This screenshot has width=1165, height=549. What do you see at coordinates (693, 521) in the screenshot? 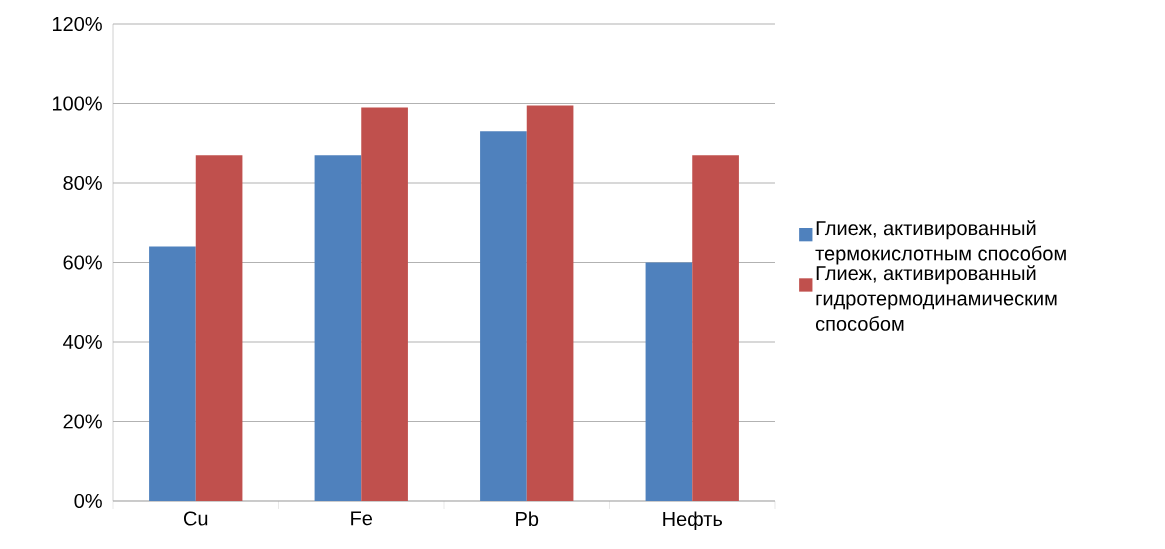
I see `x-tick-label: Нефть` at bounding box center [693, 521].